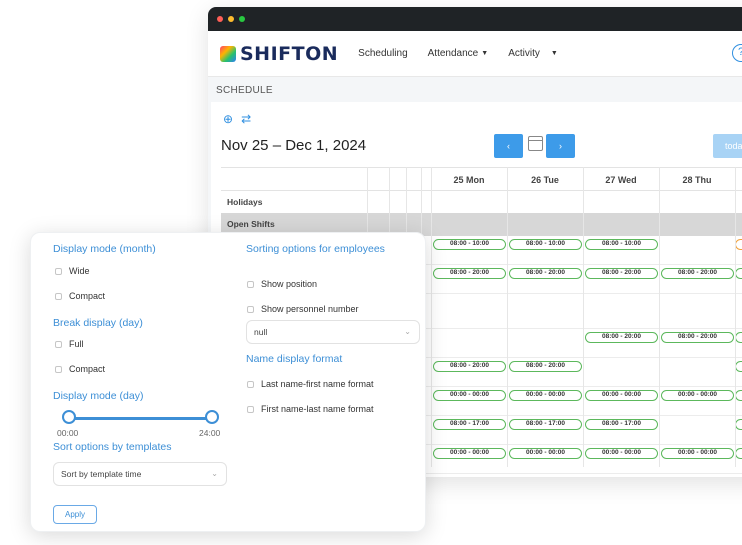 This screenshot has width=742, height=545. I want to click on option-label: Wide, so click(79, 271).